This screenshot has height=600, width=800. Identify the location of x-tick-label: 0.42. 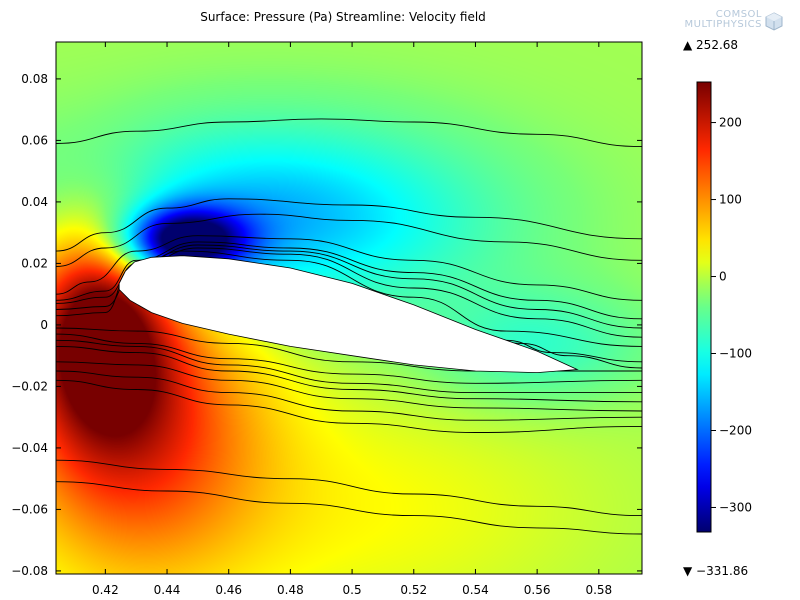
(105, 590).